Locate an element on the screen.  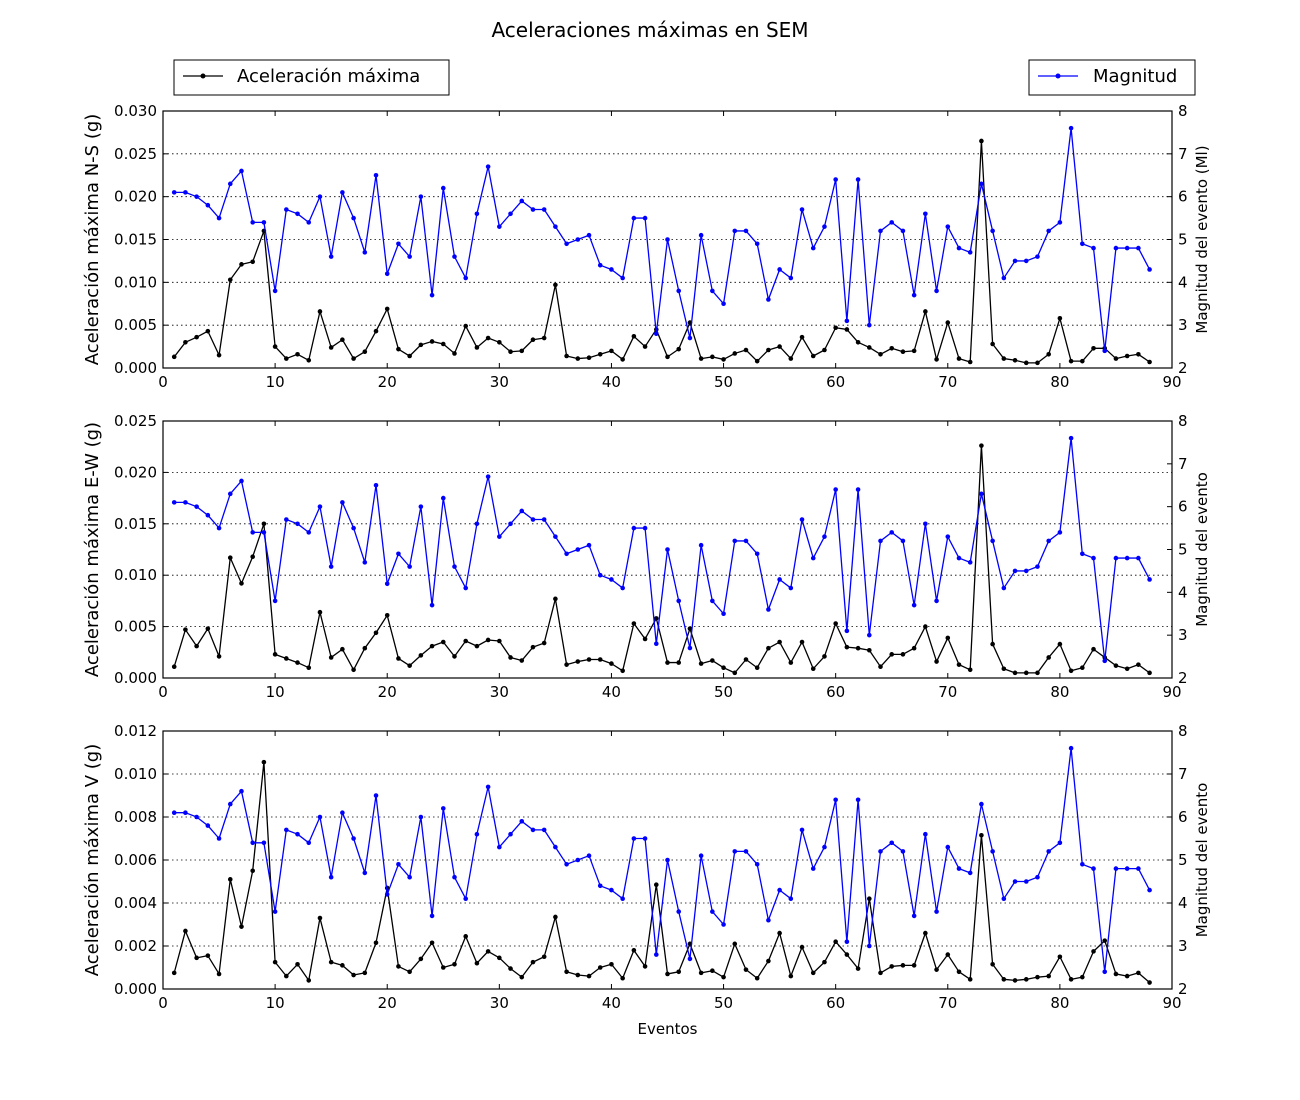
y2-axis-label-v: Magnitud del evento is located at coordinates (1202, 860).